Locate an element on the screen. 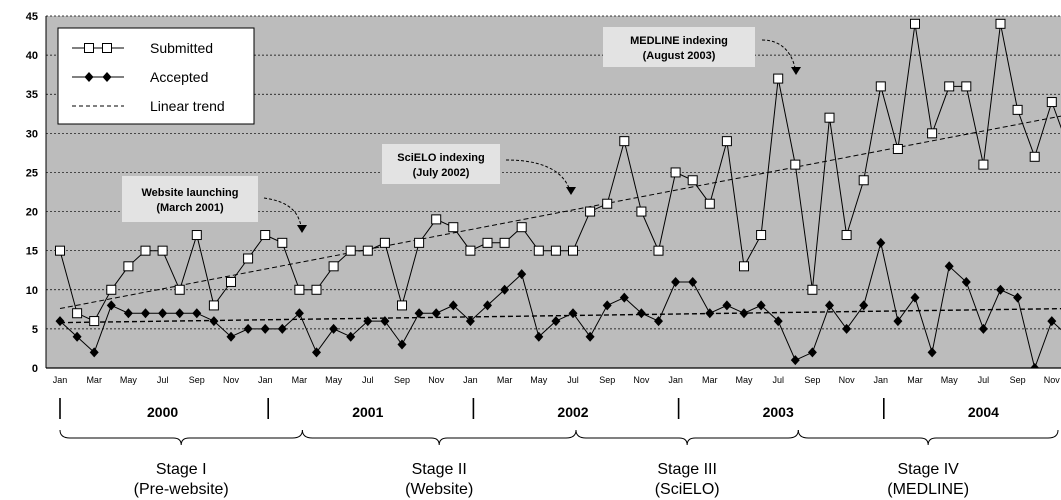 The width and height of the screenshot is (1061, 500). annotation-date: (July 2002) is located at coordinates (441, 173).